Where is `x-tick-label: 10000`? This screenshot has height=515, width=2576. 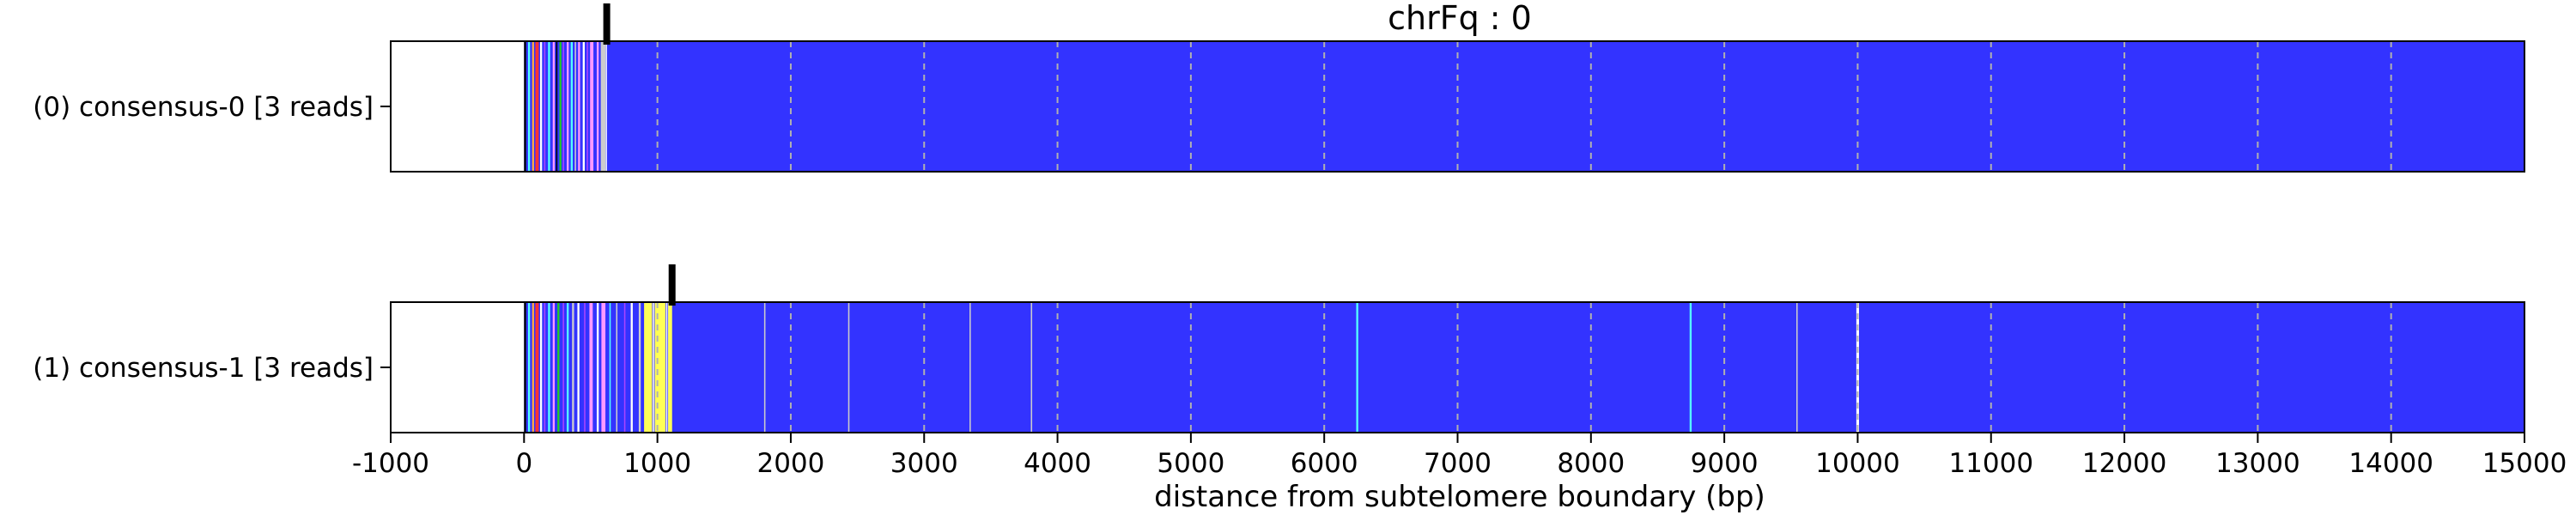 x-tick-label: 10000 is located at coordinates (1858, 463).